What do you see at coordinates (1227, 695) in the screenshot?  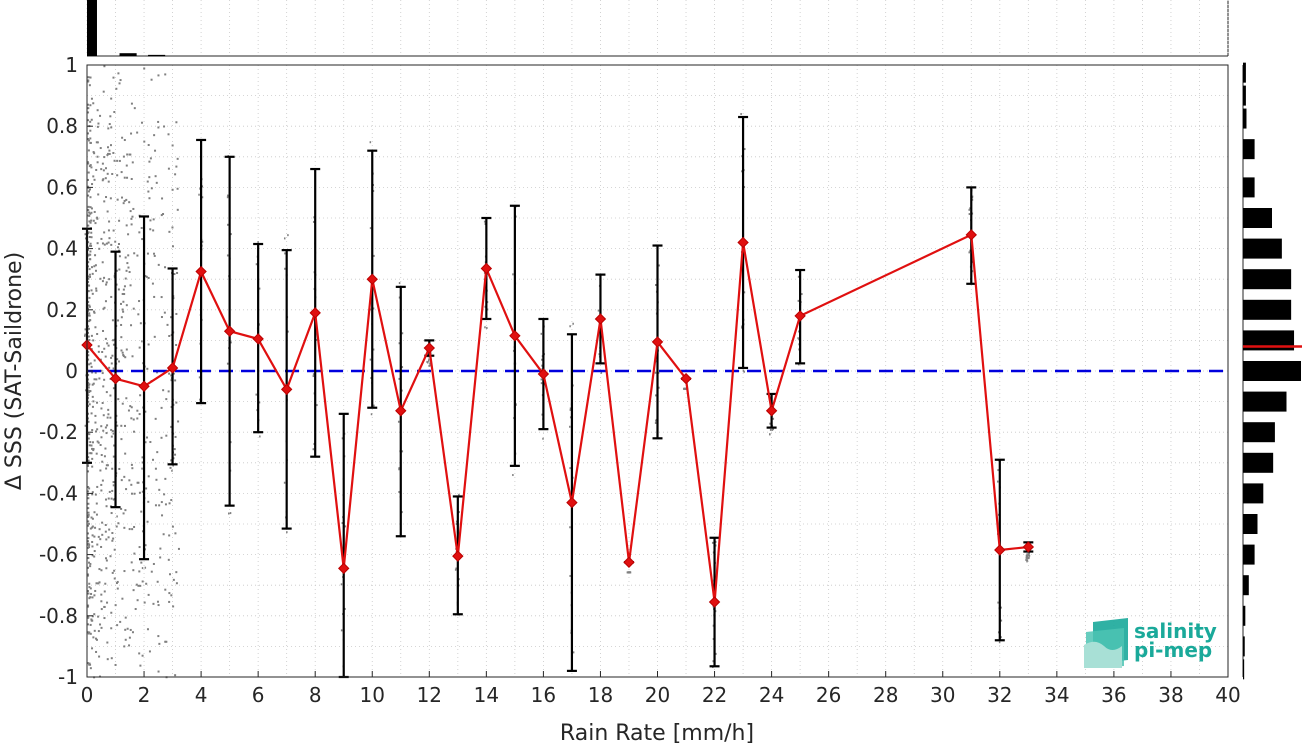 I see `x-tick-label: 40` at bounding box center [1227, 695].